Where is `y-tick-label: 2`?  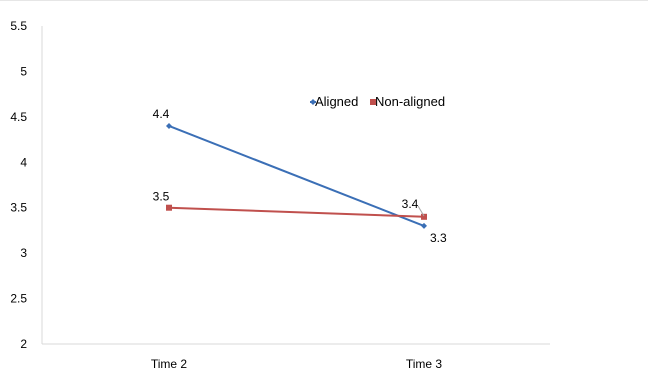
y-tick-label: 2 is located at coordinates (23, 344).